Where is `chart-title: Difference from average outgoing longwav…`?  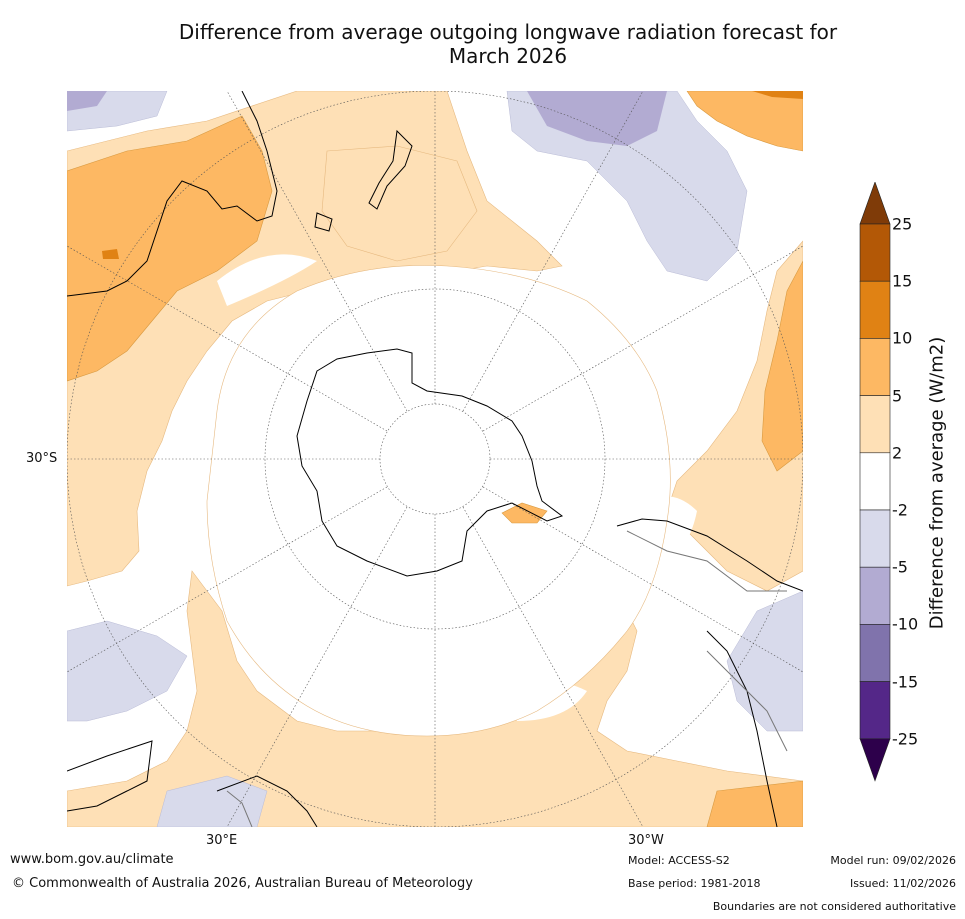
chart-title: Difference from average outgoing longwav… is located at coordinates (482, 44).